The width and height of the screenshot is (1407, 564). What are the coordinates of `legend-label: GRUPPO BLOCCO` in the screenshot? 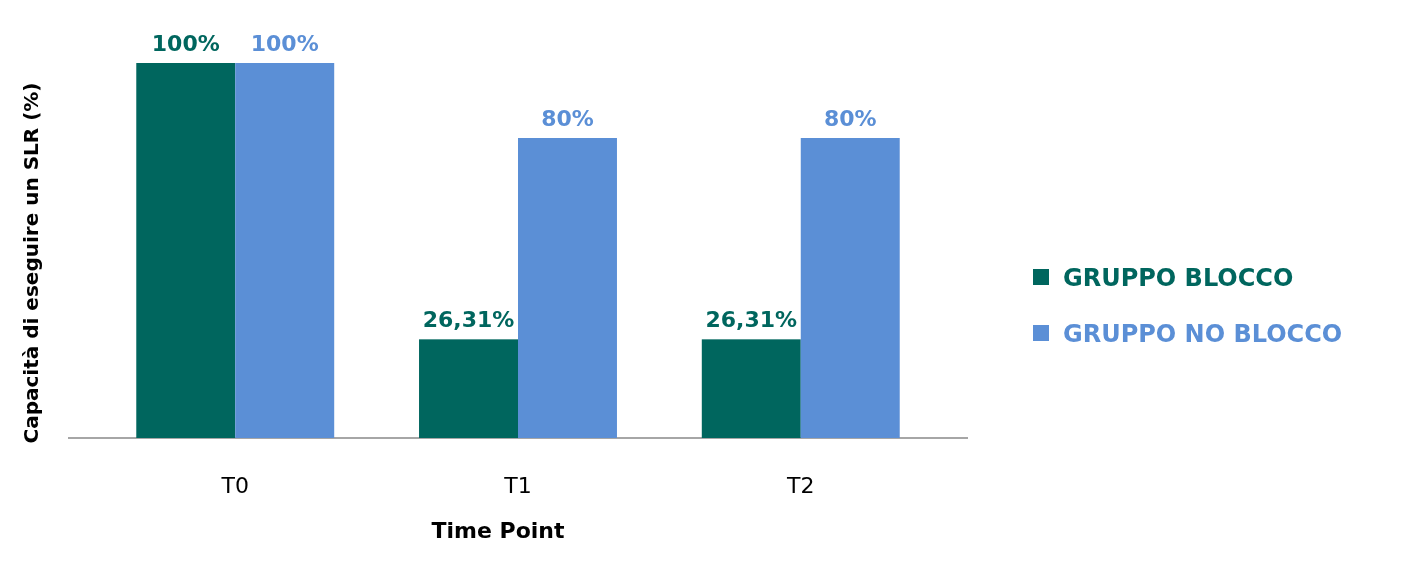 It's located at (1178, 278).